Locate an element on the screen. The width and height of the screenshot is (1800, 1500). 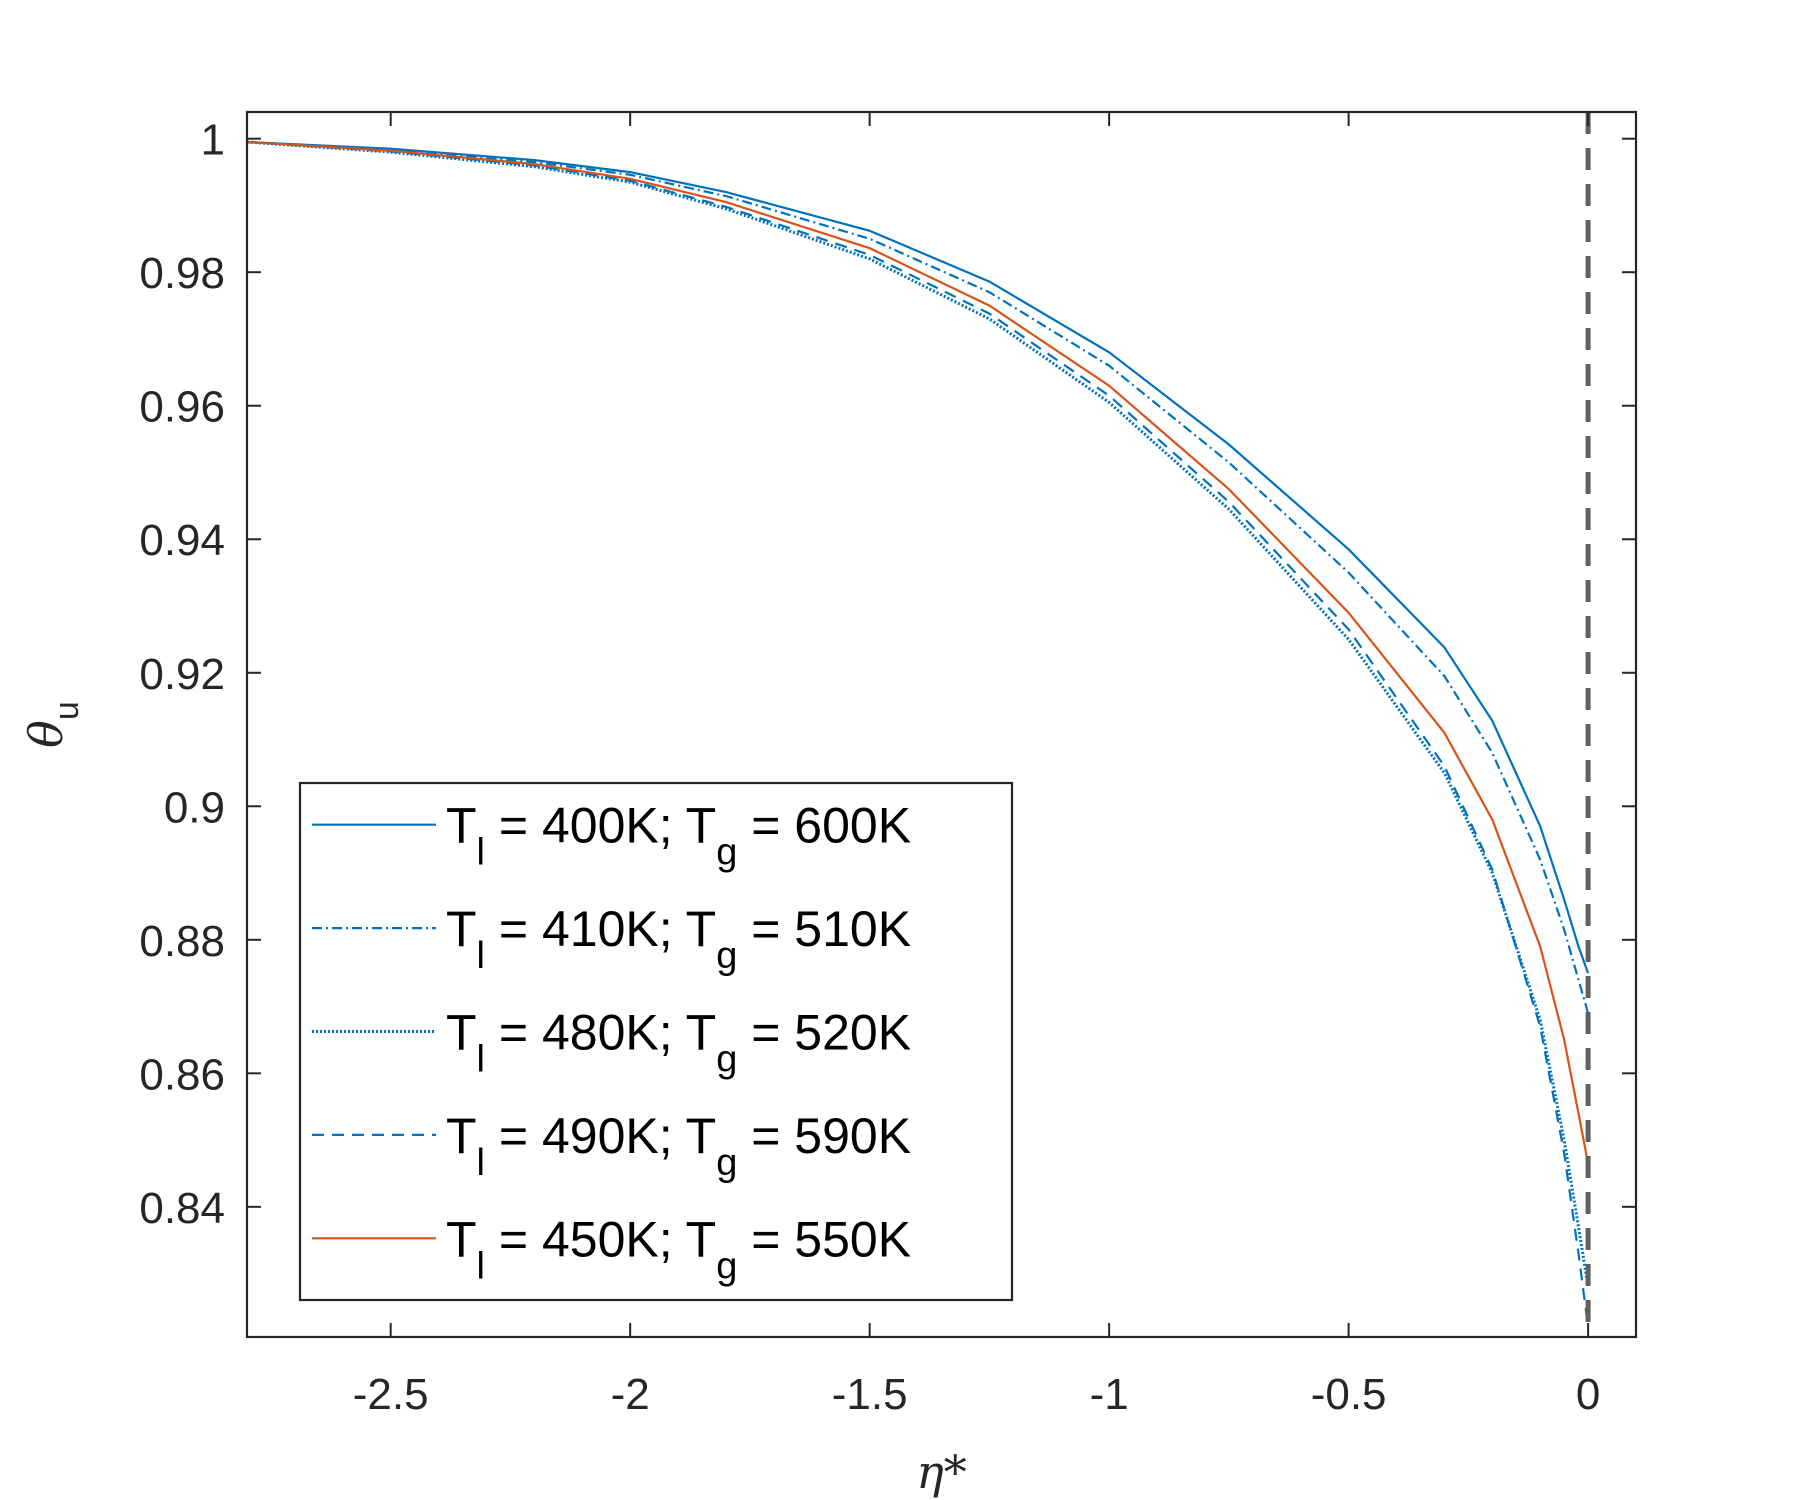
y-tick-label: 0.96 is located at coordinates (182, 407).